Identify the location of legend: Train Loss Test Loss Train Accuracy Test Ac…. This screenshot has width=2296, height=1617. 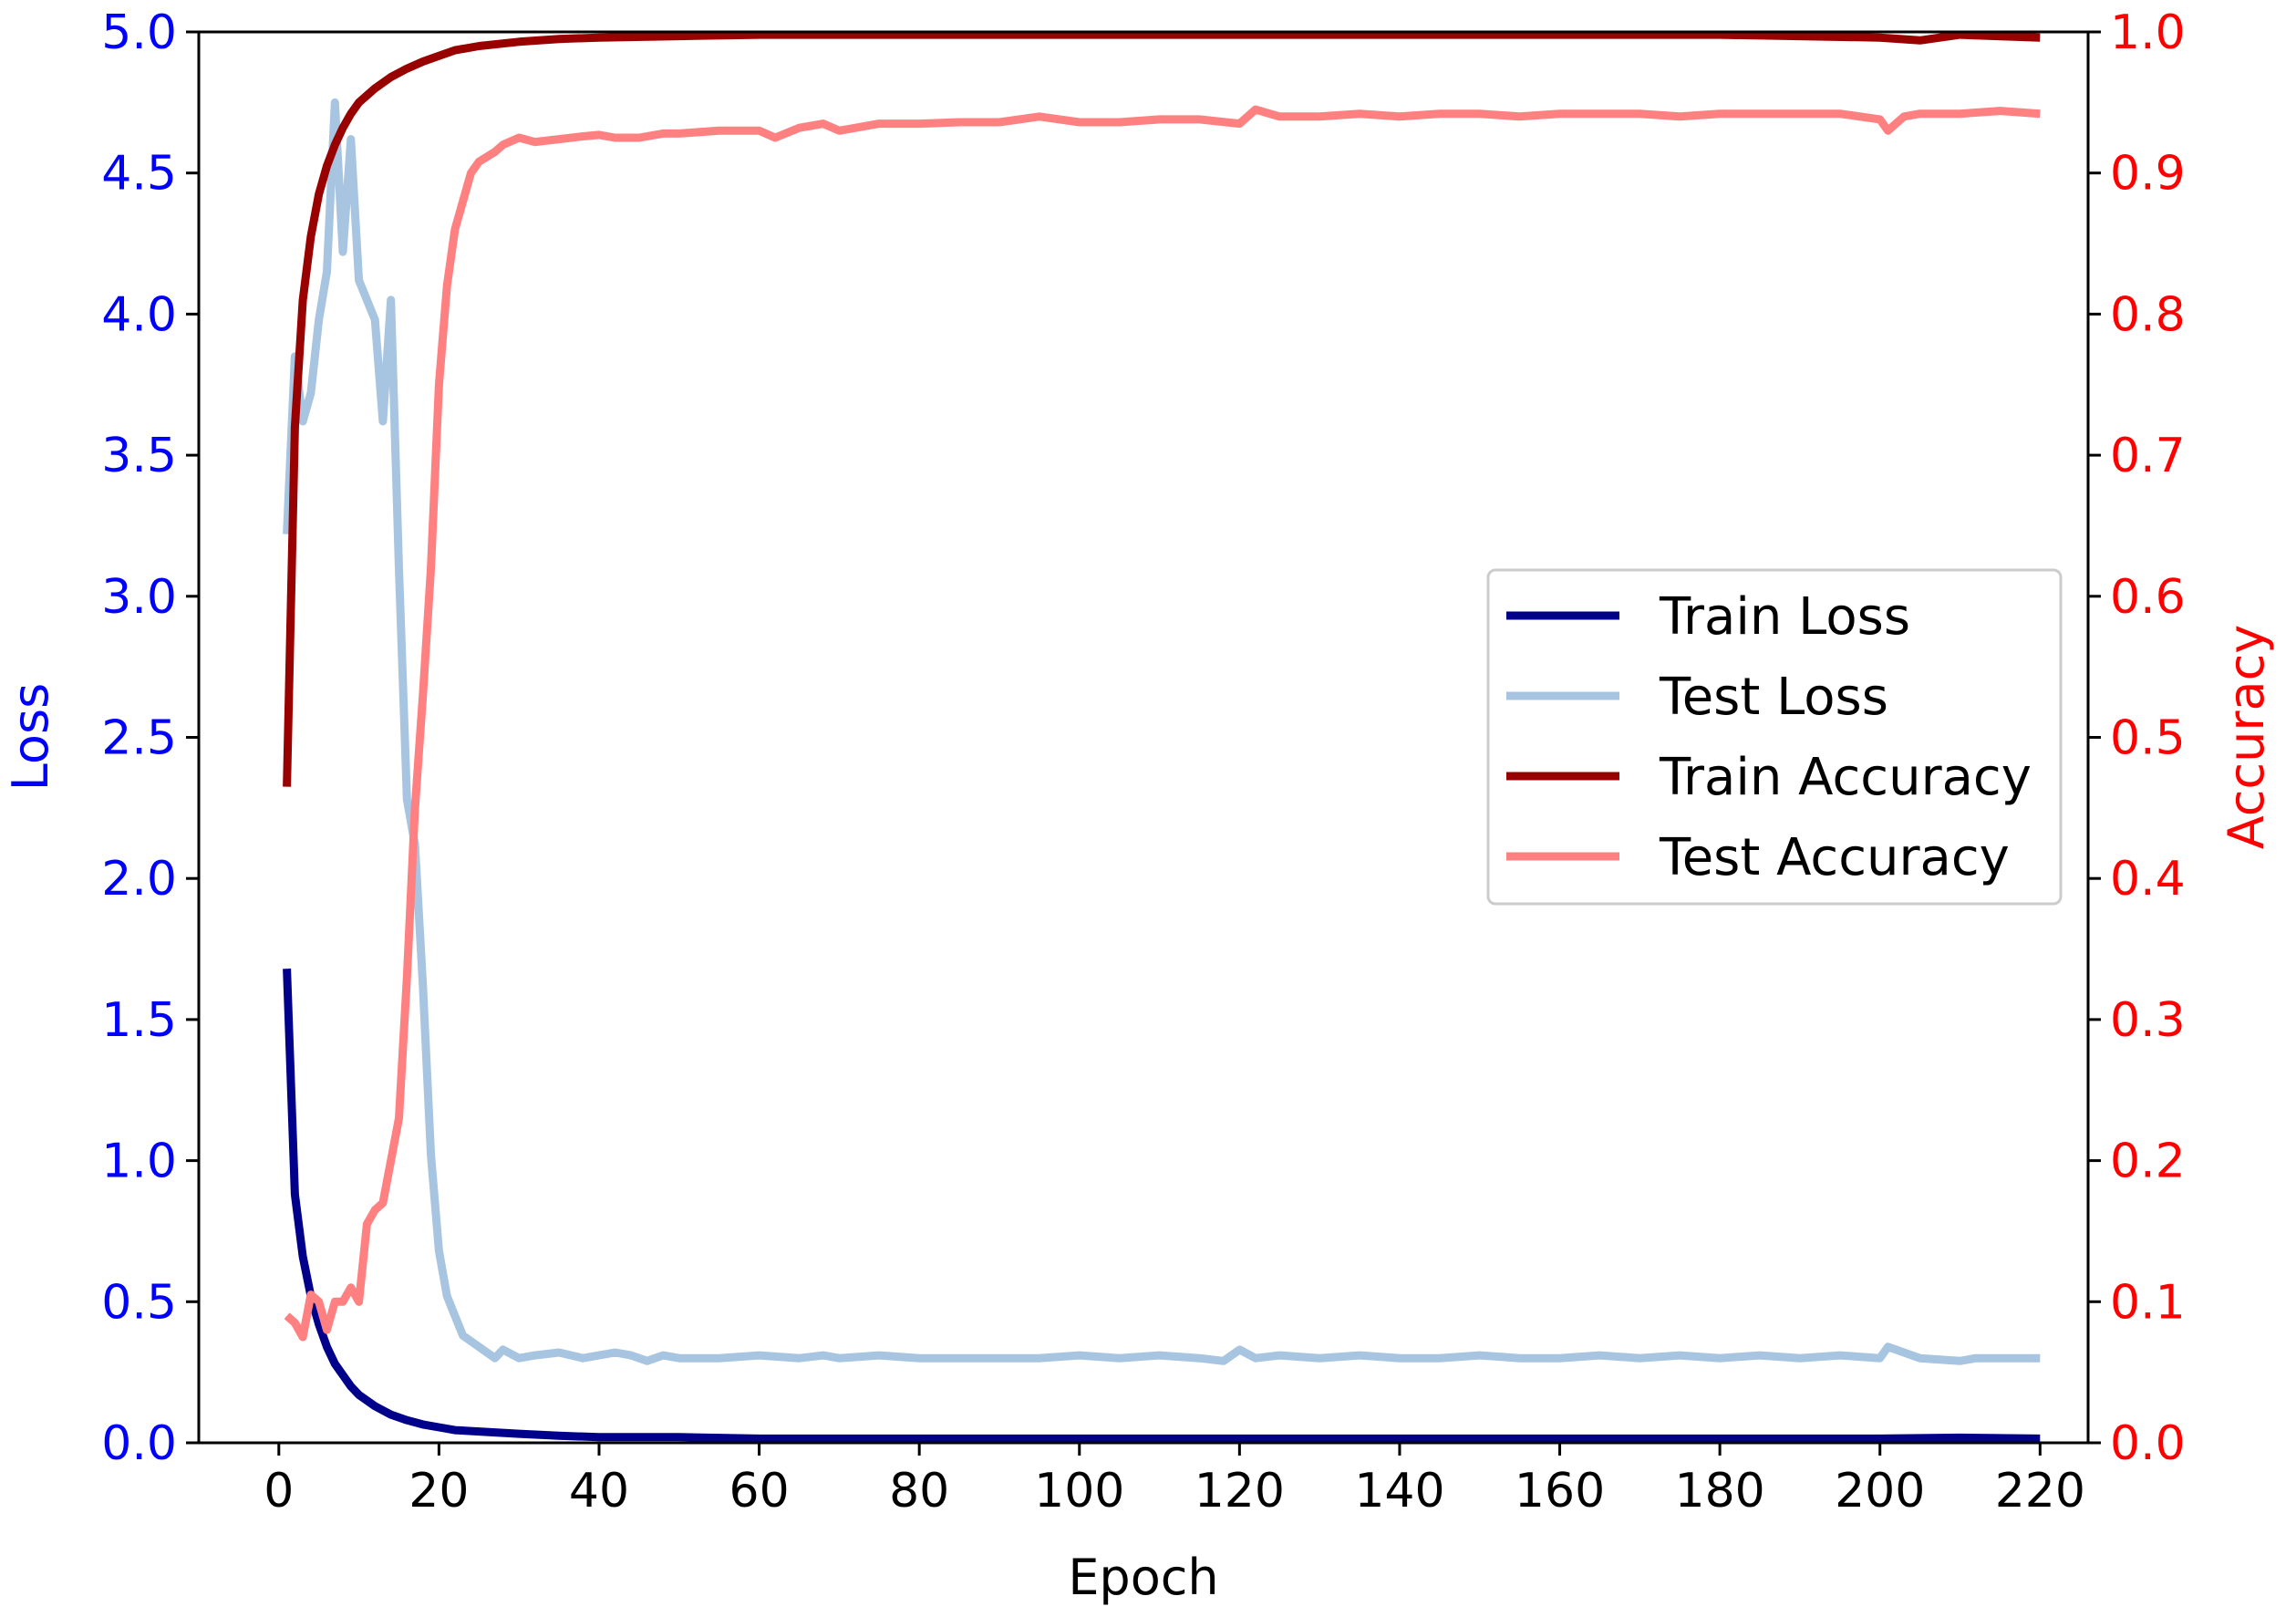
(1774, 737).